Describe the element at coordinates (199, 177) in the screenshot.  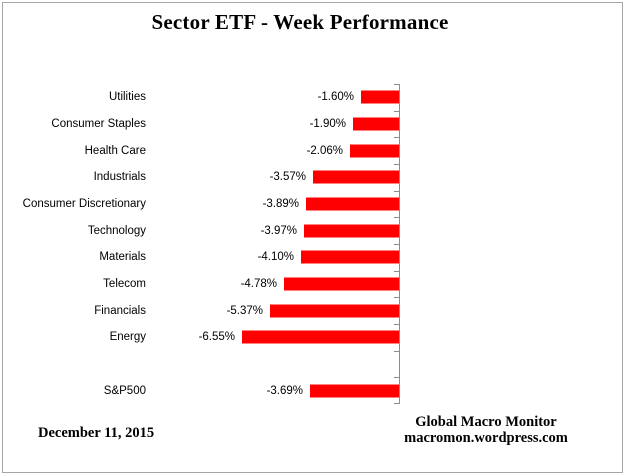
I see `chart-row: Industrials -3.57%` at that location.